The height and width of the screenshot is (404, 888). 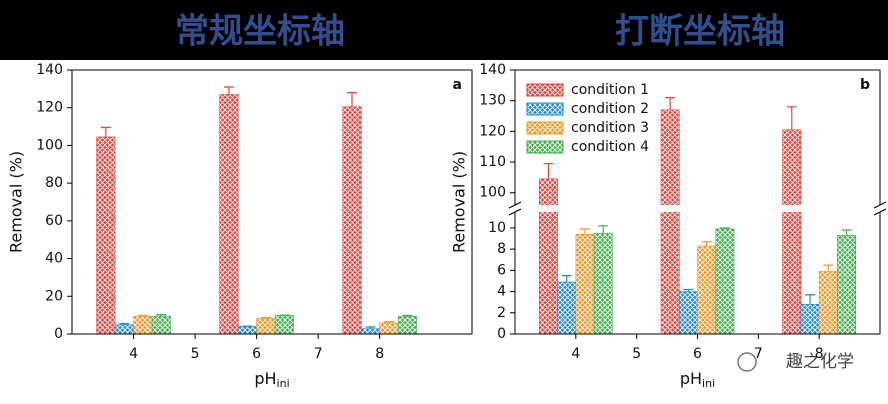 I want to click on y-tick-label: 80, so click(x=54, y=183).